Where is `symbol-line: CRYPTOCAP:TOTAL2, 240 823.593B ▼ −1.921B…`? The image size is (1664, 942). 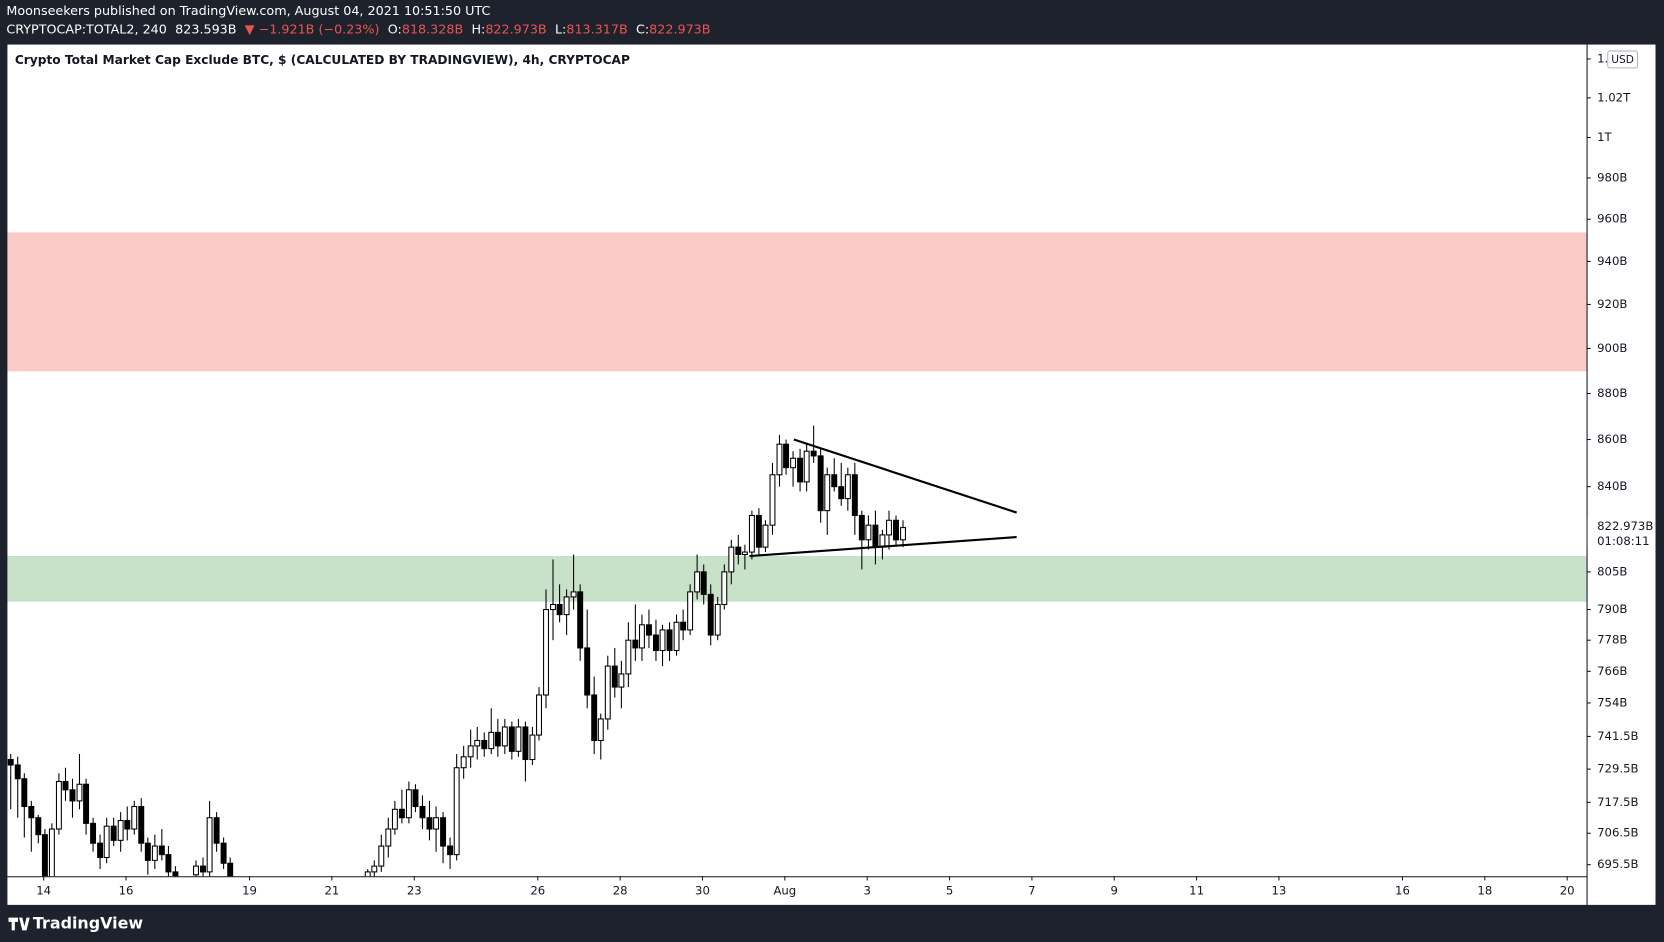 symbol-line: CRYPTOCAP:TOTAL2, 240 823.593B ▼ −1.921B… is located at coordinates (358, 29).